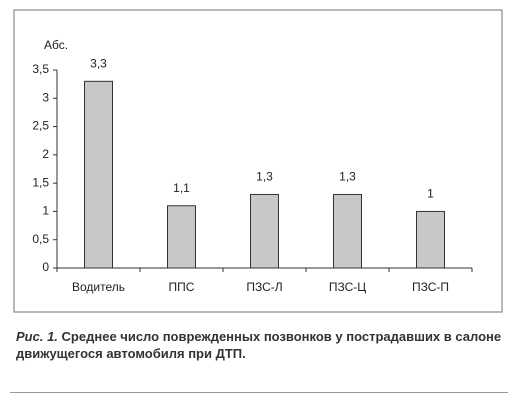 The image size is (519, 400). I want to click on value-label: 3,3, so click(98, 63).